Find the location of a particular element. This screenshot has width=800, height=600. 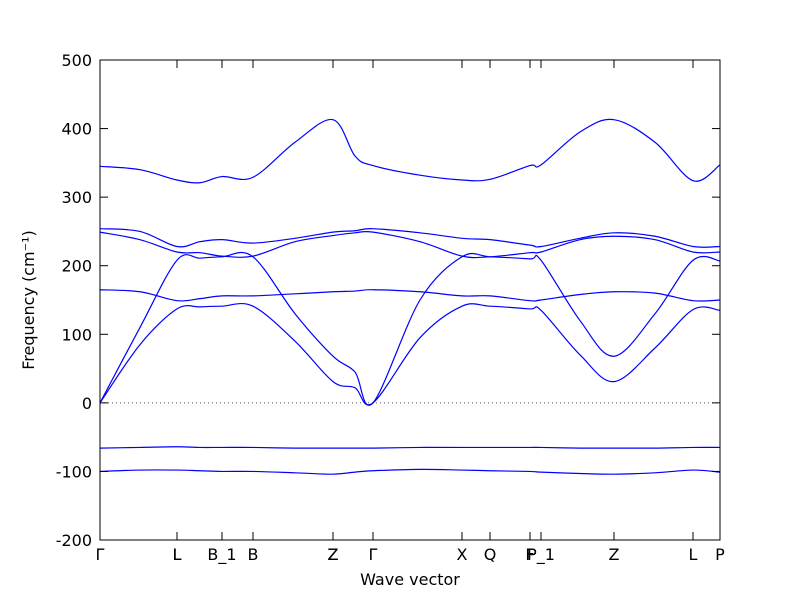

y-tick-label: 500 is located at coordinates (76, 60).